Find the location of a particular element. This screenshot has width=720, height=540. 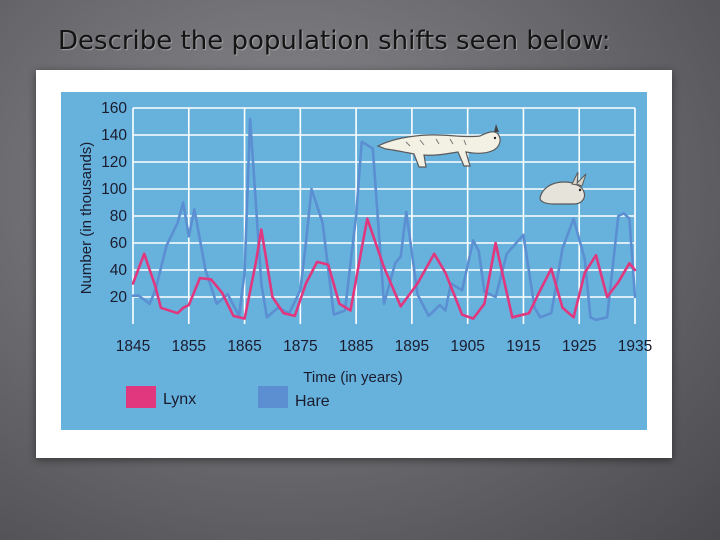

y-tick-label: 40 is located at coordinates (119, 270).